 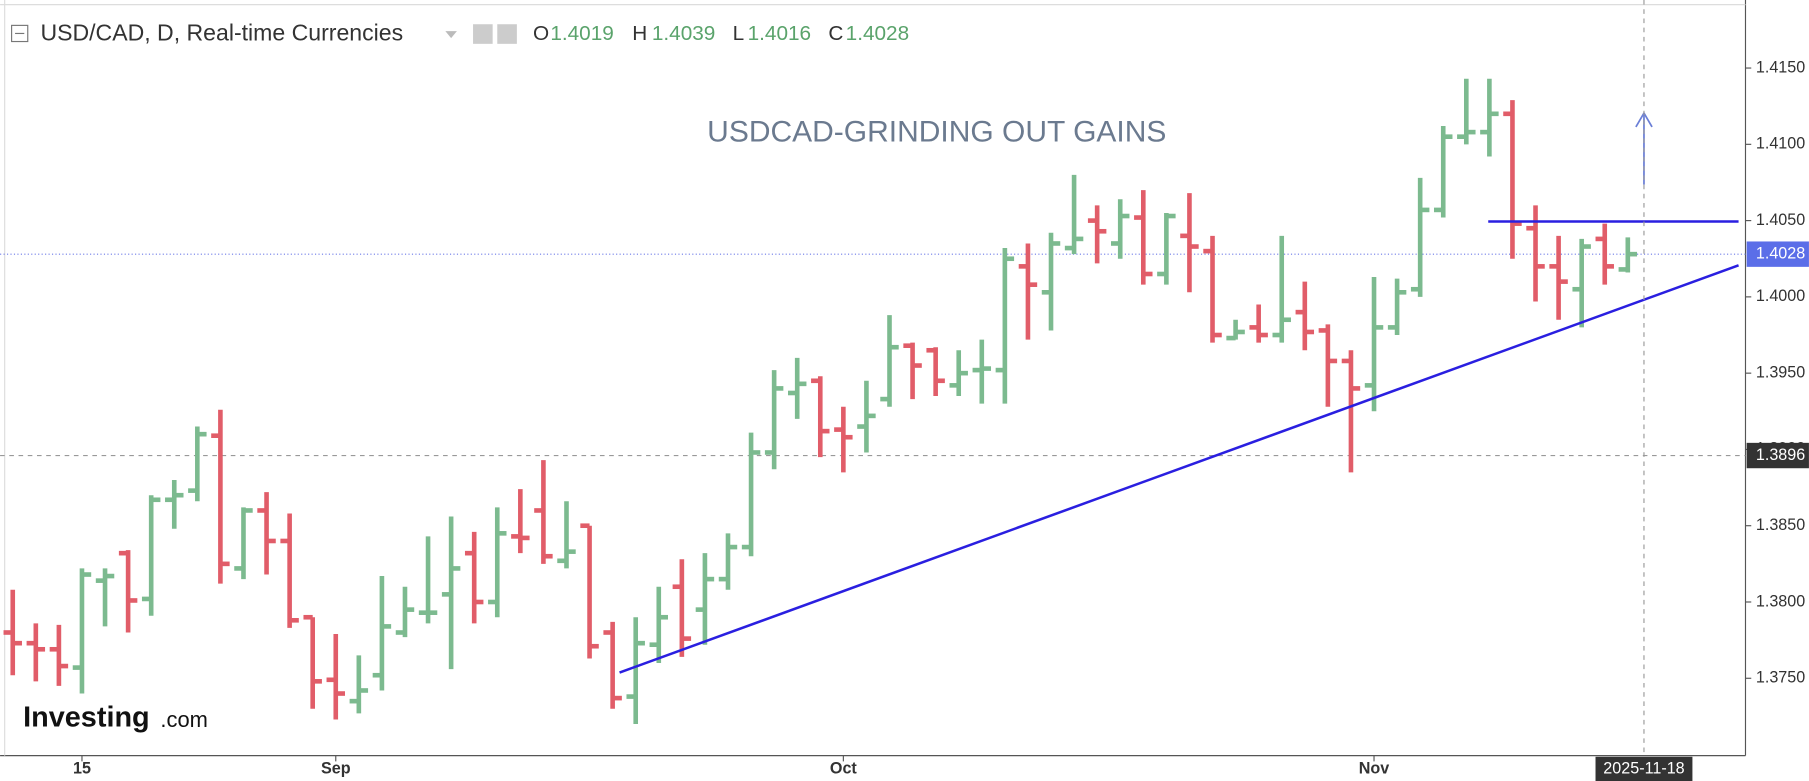 What do you see at coordinates (581, 33) in the screenshot?
I see `header-value: 1.4019` at bounding box center [581, 33].